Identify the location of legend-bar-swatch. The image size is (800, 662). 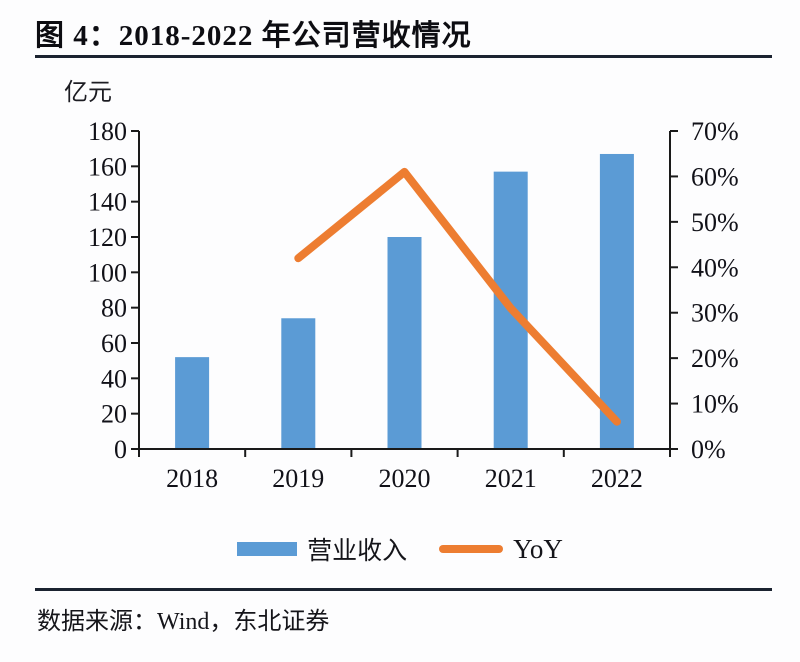
(267, 549).